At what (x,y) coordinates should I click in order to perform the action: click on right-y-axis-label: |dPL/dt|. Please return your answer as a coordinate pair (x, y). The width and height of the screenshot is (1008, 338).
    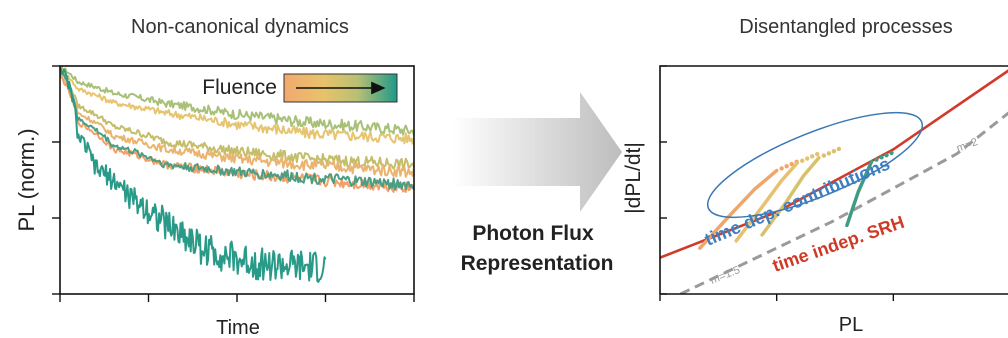
    Looking at the image, I should click on (633, 178).